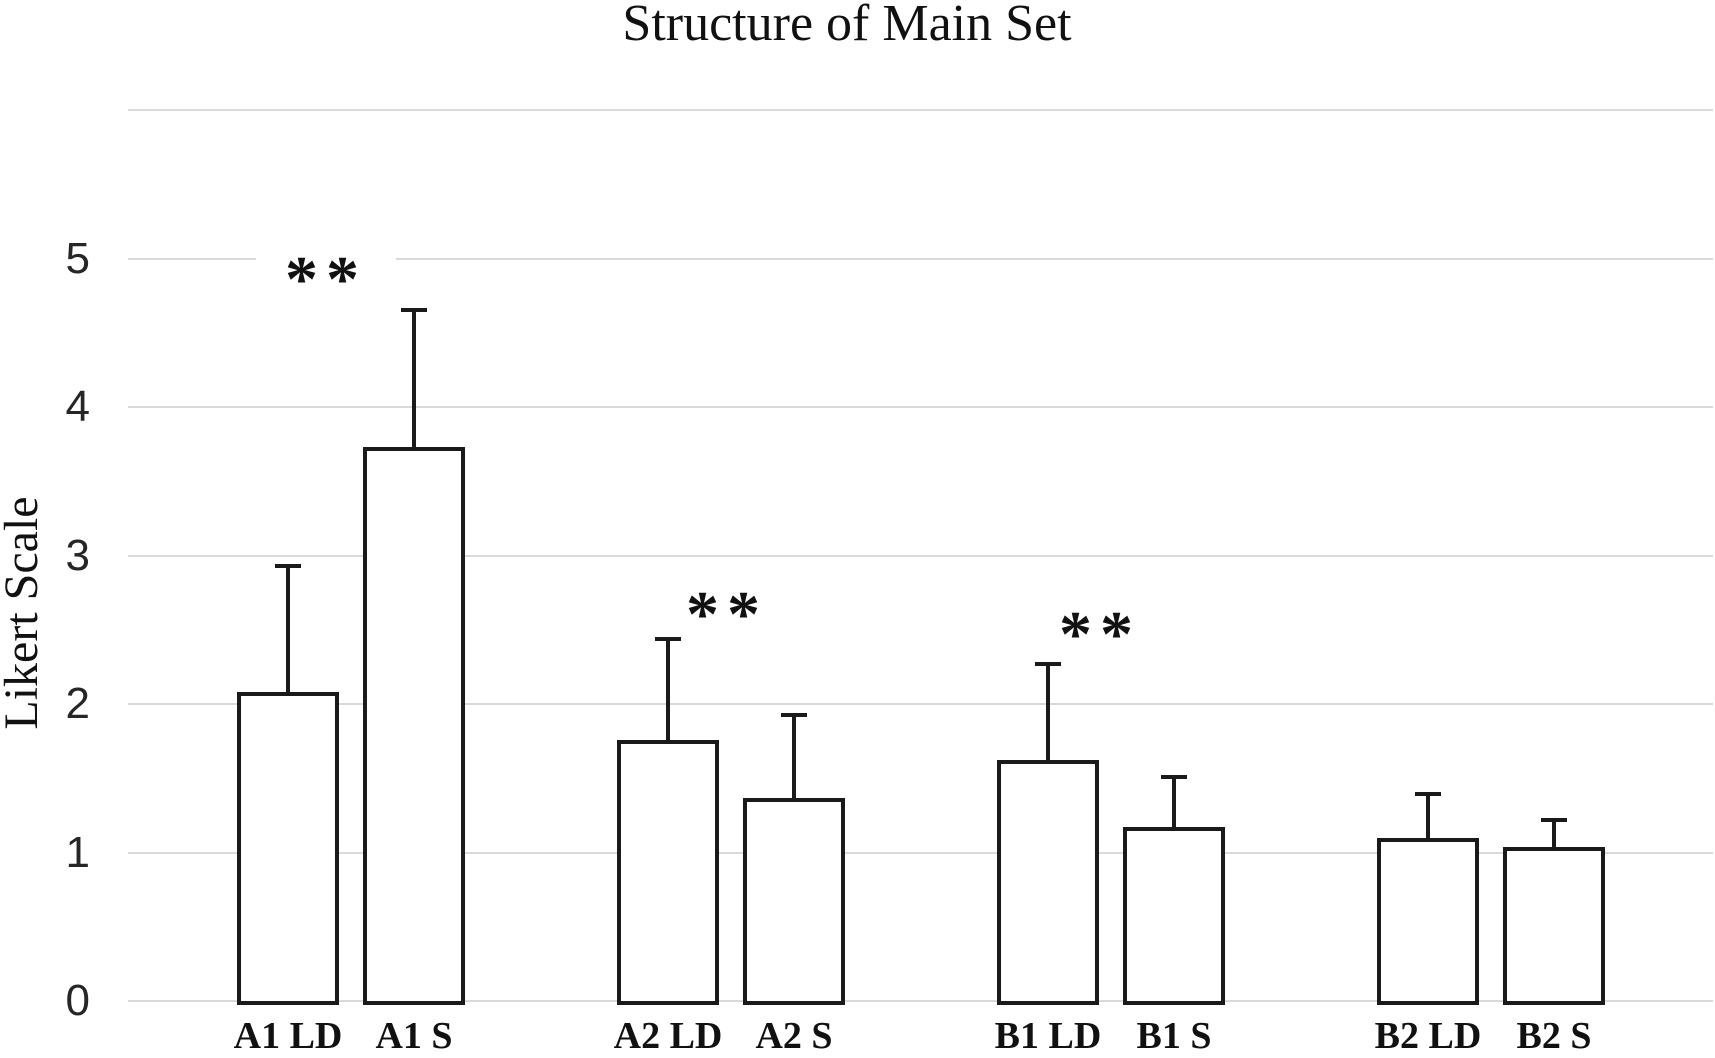 The width and height of the screenshot is (1715, 1058). What do you see at coordinates (1554, 1036) in the screenshot?
I see `x-label-b2-s: B2 S` at bounding box center [1554, 1036].